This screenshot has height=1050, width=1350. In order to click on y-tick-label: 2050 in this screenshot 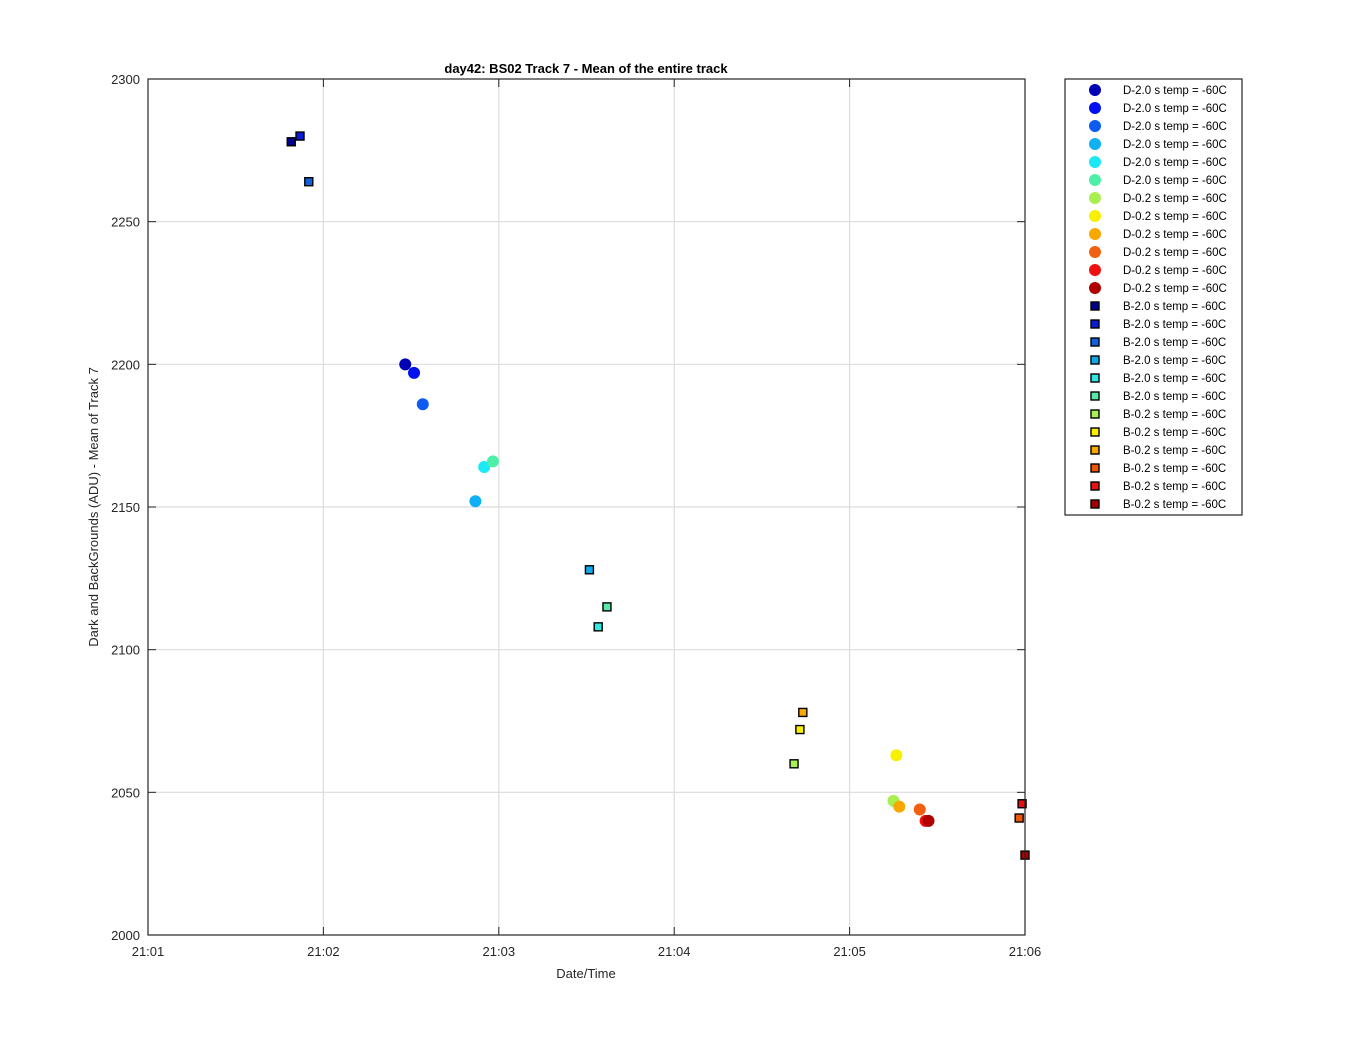, I will do `click(125, 792)`.